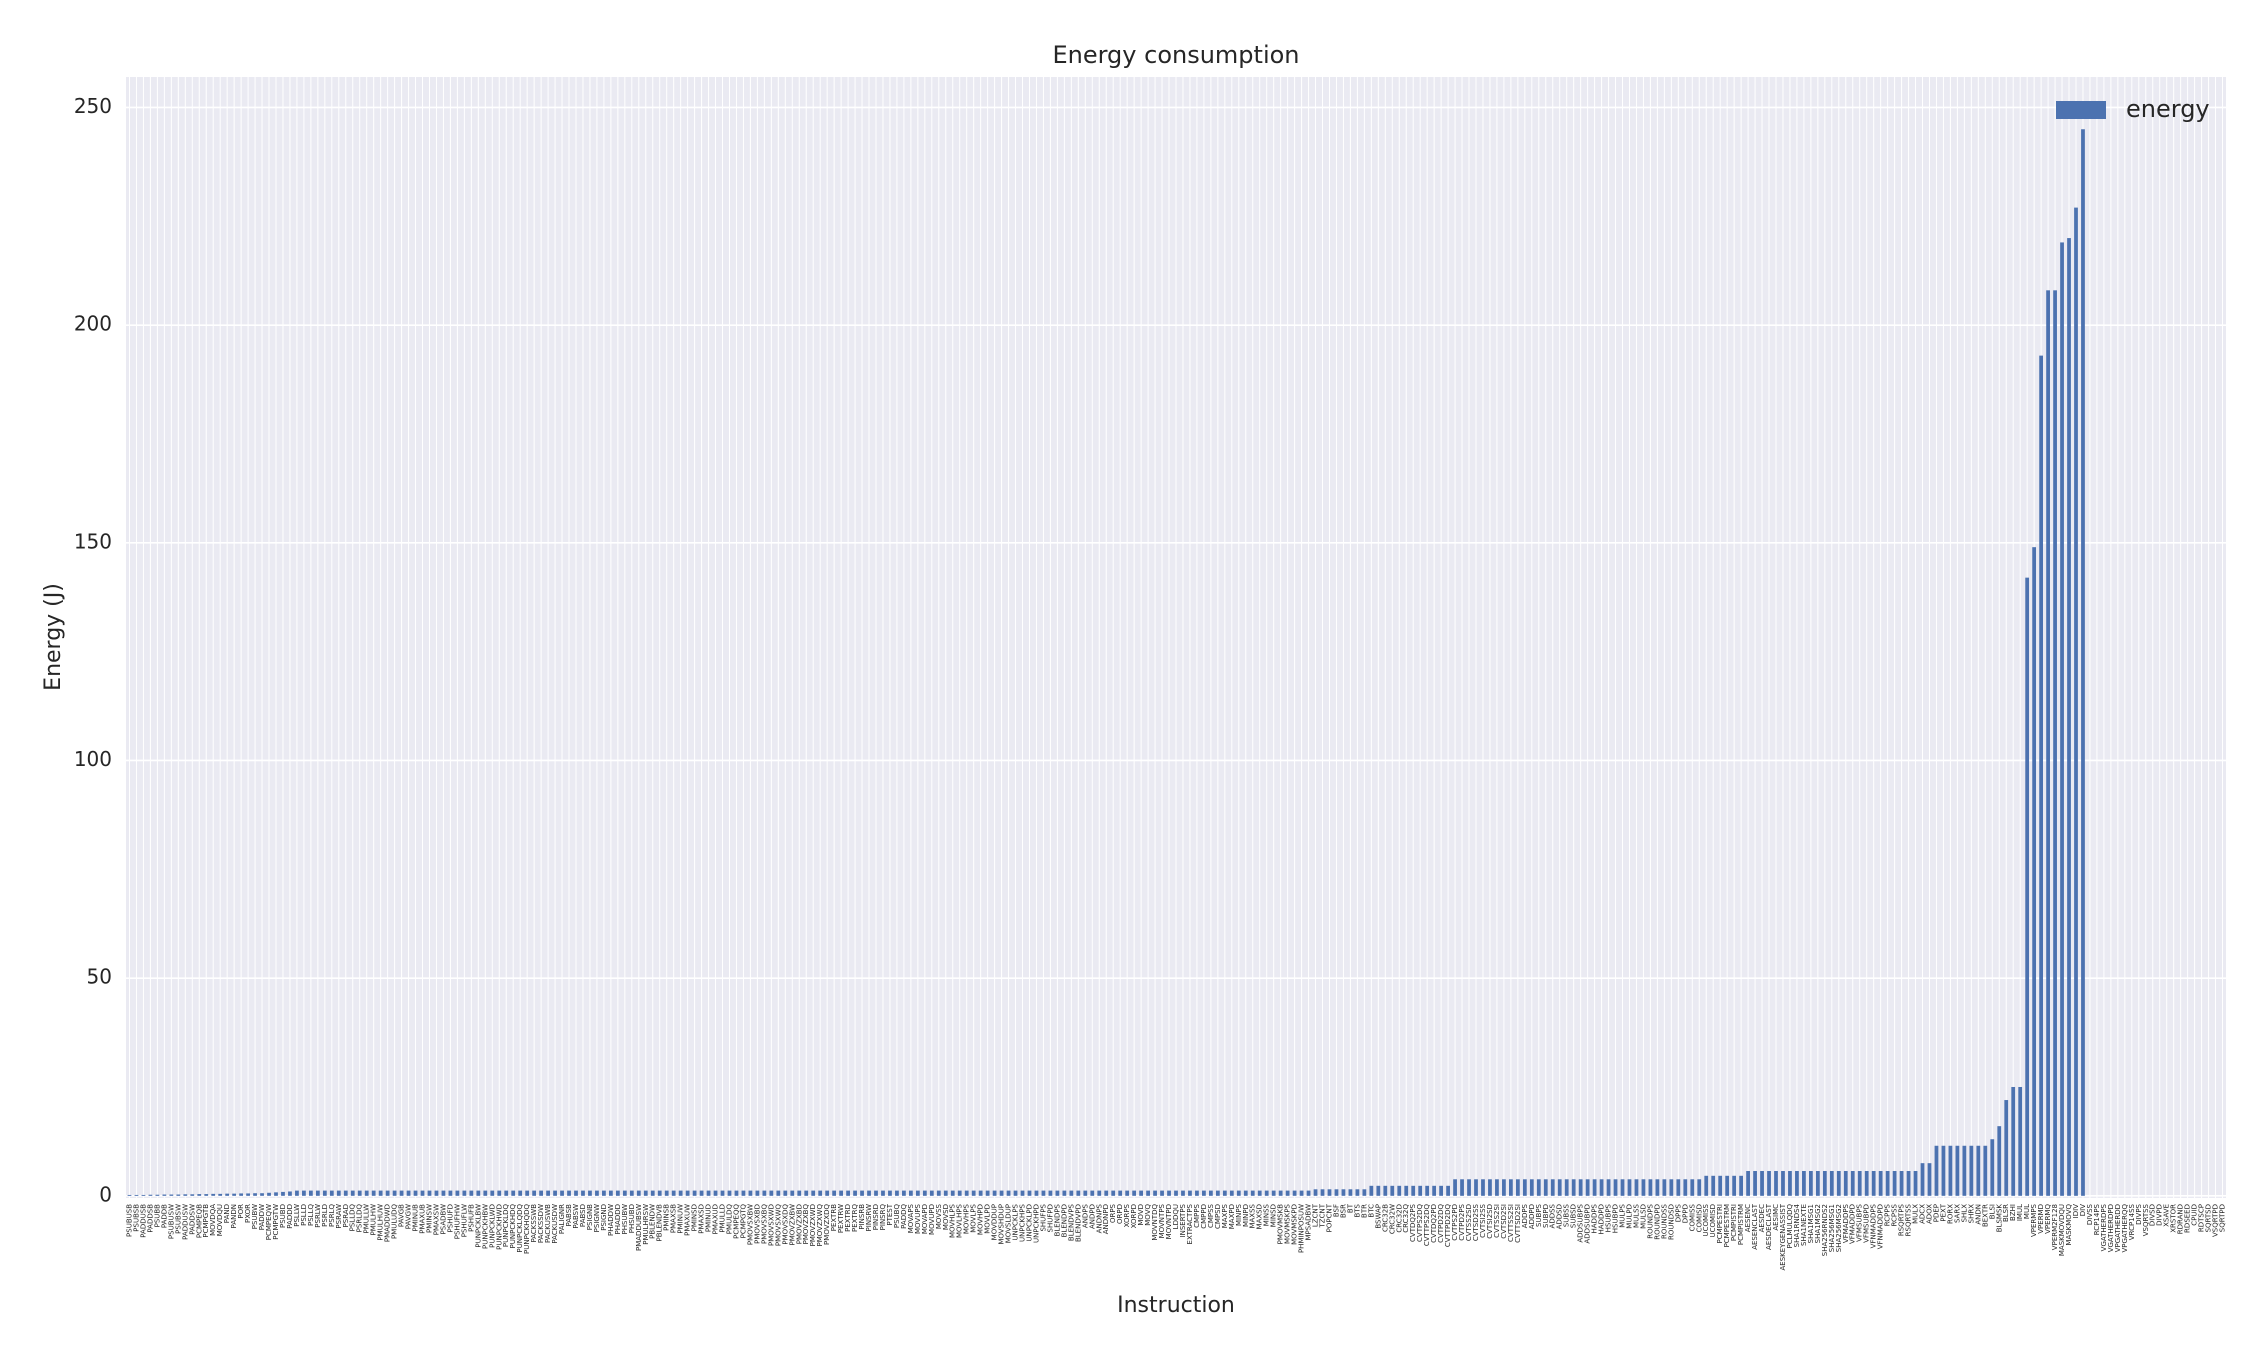  I want to click on x-tick-label: PSUBSW, so click(178, 1219).